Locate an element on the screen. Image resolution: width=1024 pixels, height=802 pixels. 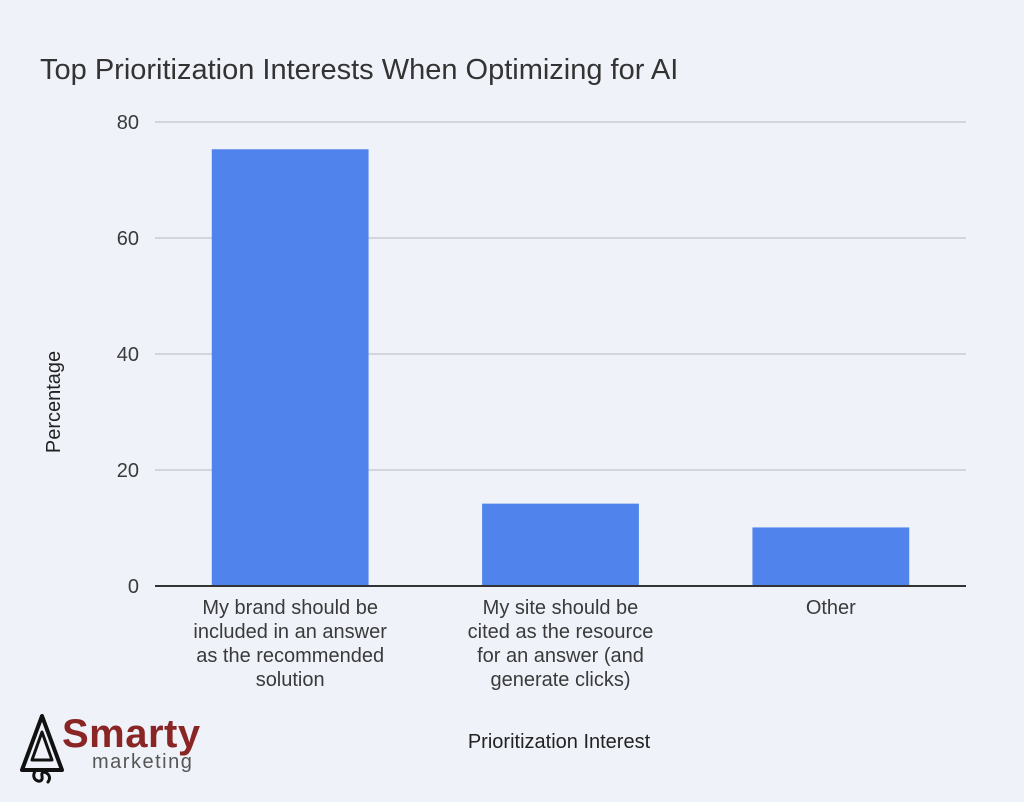
smarty-marketing-logo: Smarty marketing is located at coordinates (123, 748).